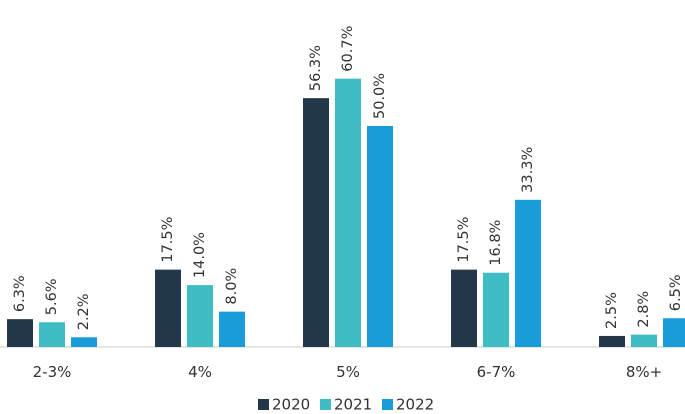  I want to click on legend-label: 2022, so click(415, 405).